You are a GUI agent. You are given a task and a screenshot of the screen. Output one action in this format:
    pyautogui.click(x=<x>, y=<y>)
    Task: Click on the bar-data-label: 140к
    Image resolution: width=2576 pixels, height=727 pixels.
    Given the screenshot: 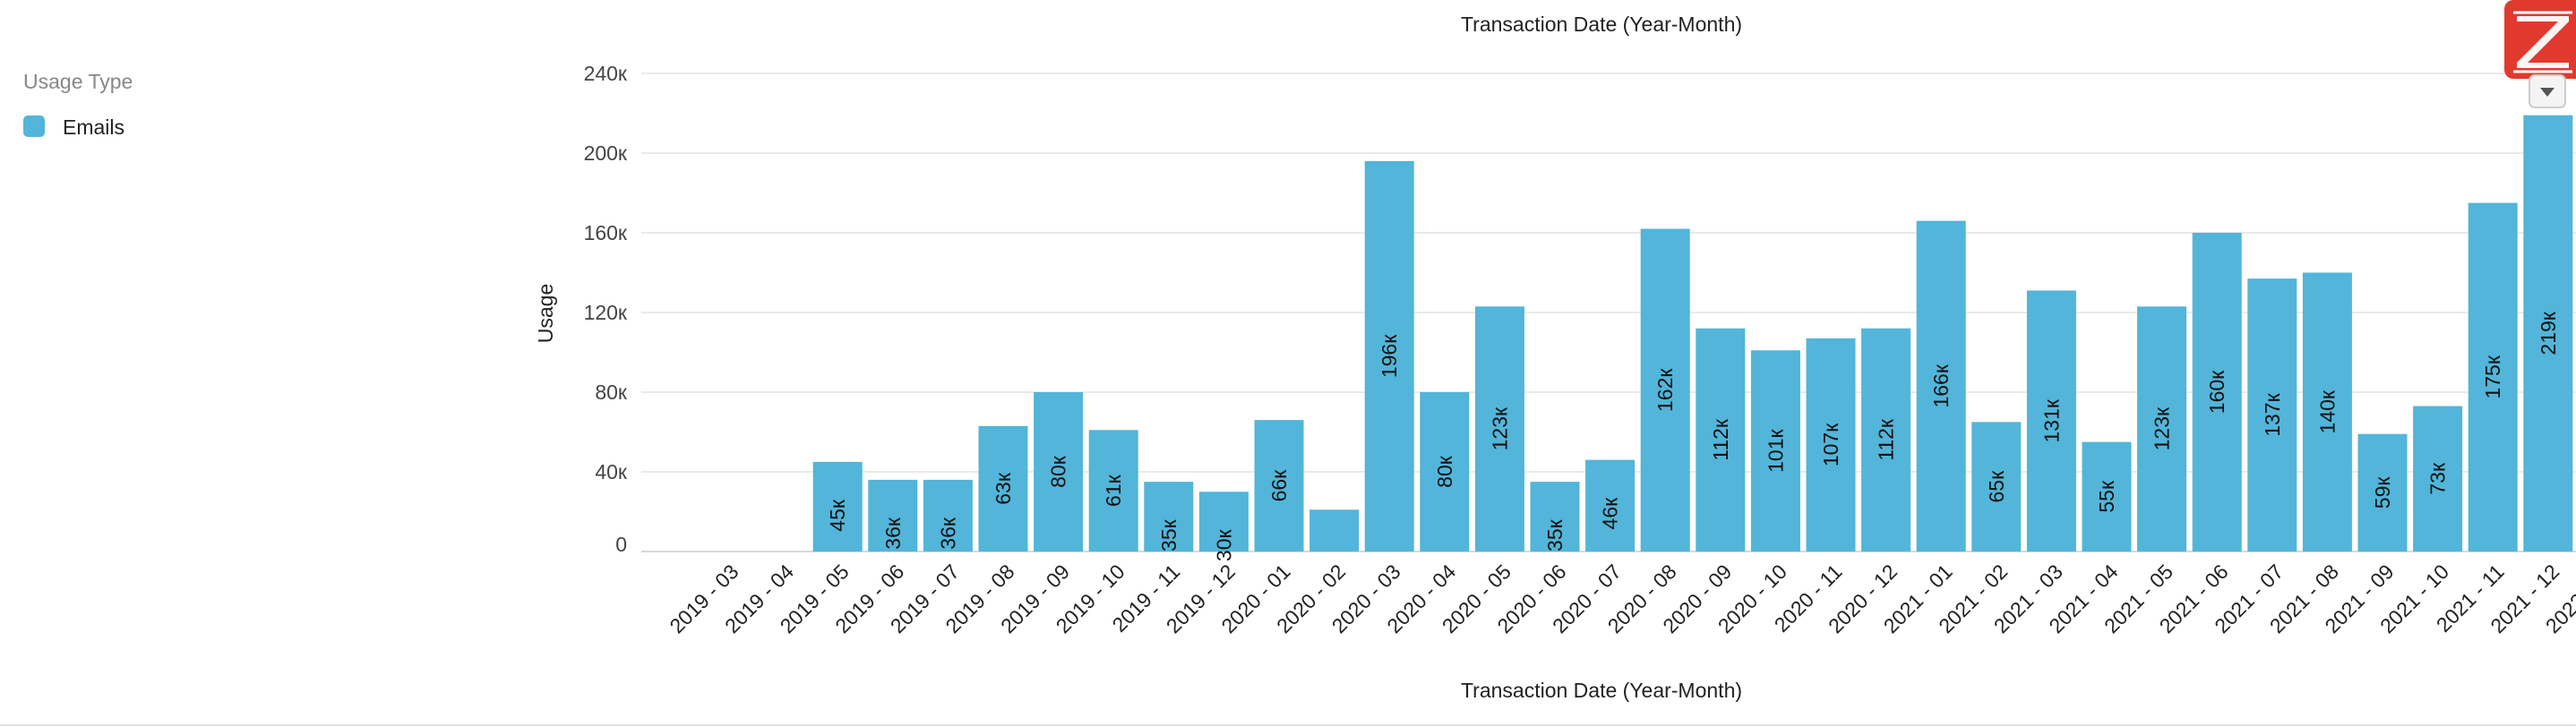 What is the action you would take?
    pyautogui.click(x=2327, y=411)
    